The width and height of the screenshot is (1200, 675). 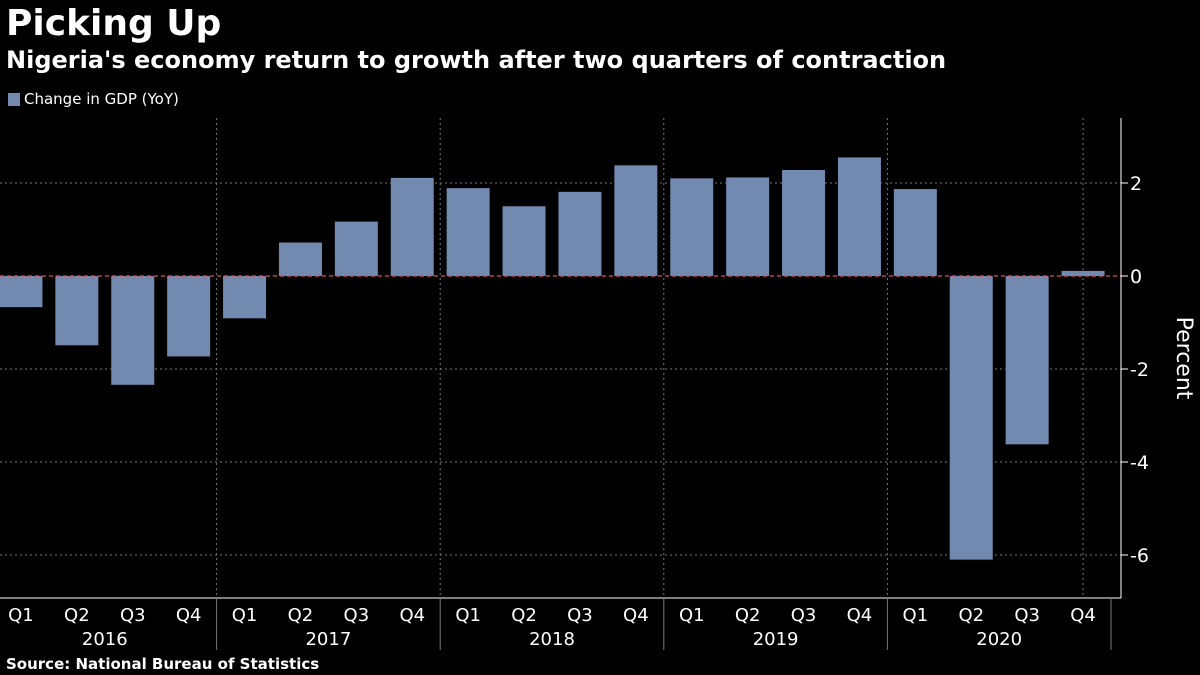 I want to click on y-tick-label: -4, so click(x=1139, y=463).